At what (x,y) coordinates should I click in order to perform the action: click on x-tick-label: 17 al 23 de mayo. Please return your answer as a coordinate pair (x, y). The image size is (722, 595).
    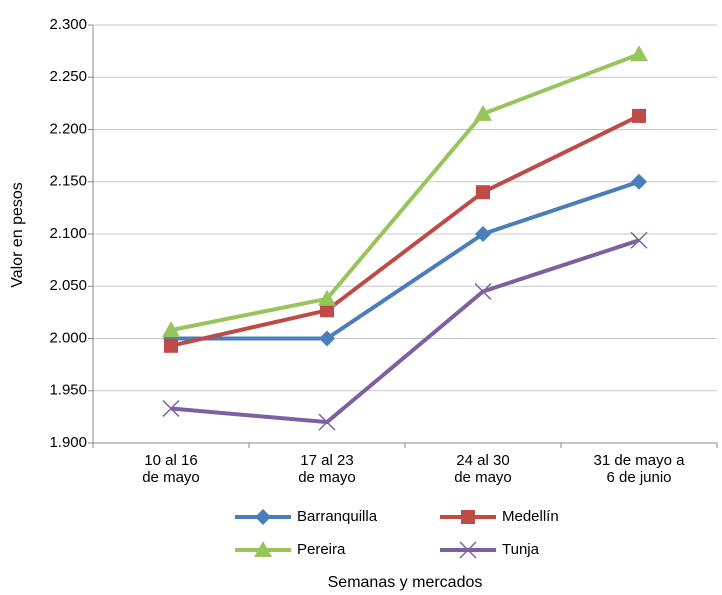
    Looking at the image, I should click on (327, 469).